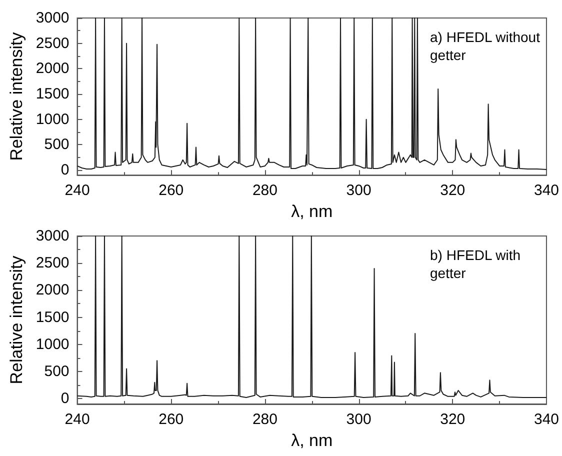 This screenshot has width=562, height=456. Describe the element at coordinates (487, 46) in the screenshot. I see `annotation: a) HFEDL without getter` at that location.